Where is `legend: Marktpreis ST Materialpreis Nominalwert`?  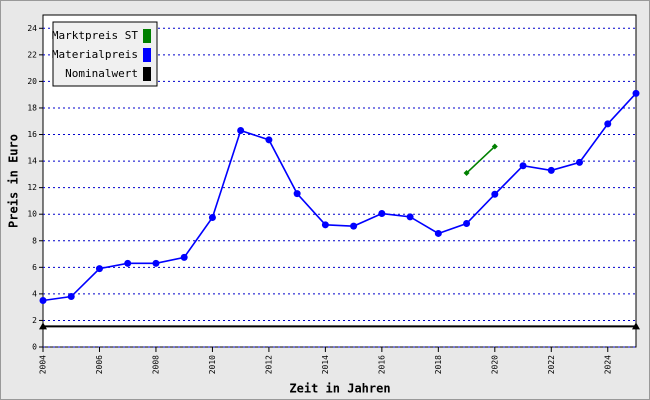
legend: Marktpreis ST Materialpreis Nominalwert is located at coordinates (105, 54).